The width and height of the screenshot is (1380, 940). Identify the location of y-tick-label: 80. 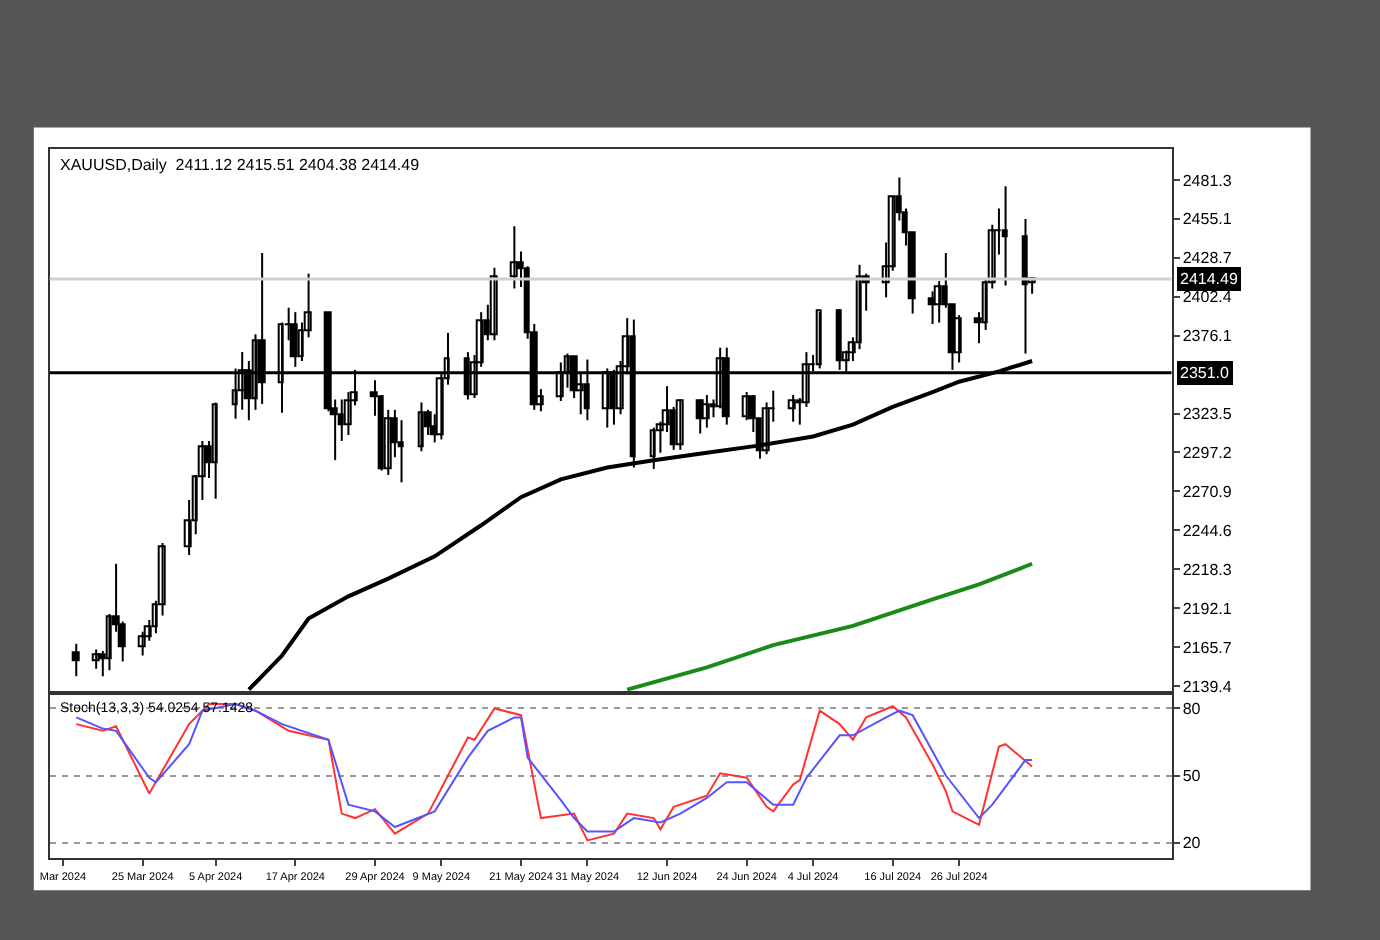
(1192, 709).